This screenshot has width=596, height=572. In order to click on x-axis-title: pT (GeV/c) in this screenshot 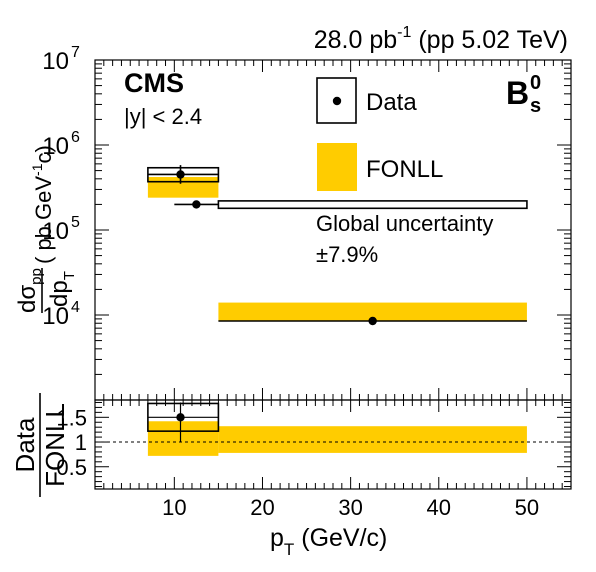, I will do `click(328, 541)`.